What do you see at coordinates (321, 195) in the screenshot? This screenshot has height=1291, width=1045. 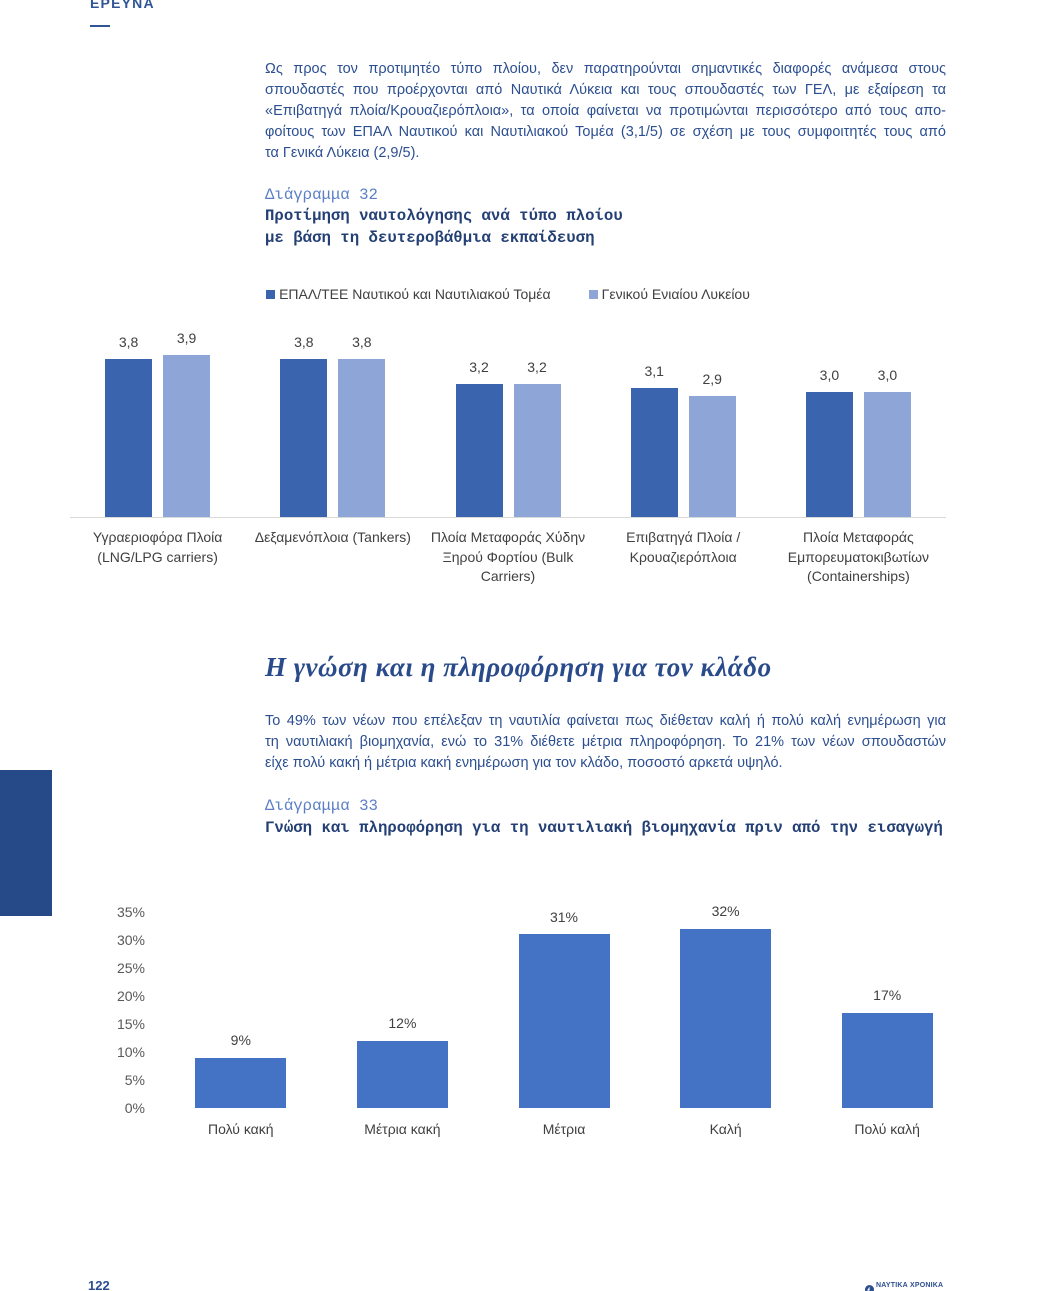 I see `figure-label: Διάγραμμα 32` at bounding box center [321, 195].